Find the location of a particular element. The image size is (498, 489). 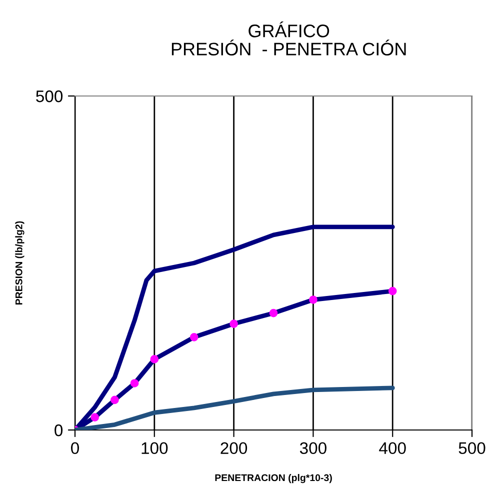

x-tick-label: 300 is located at coordinates (313, 448).